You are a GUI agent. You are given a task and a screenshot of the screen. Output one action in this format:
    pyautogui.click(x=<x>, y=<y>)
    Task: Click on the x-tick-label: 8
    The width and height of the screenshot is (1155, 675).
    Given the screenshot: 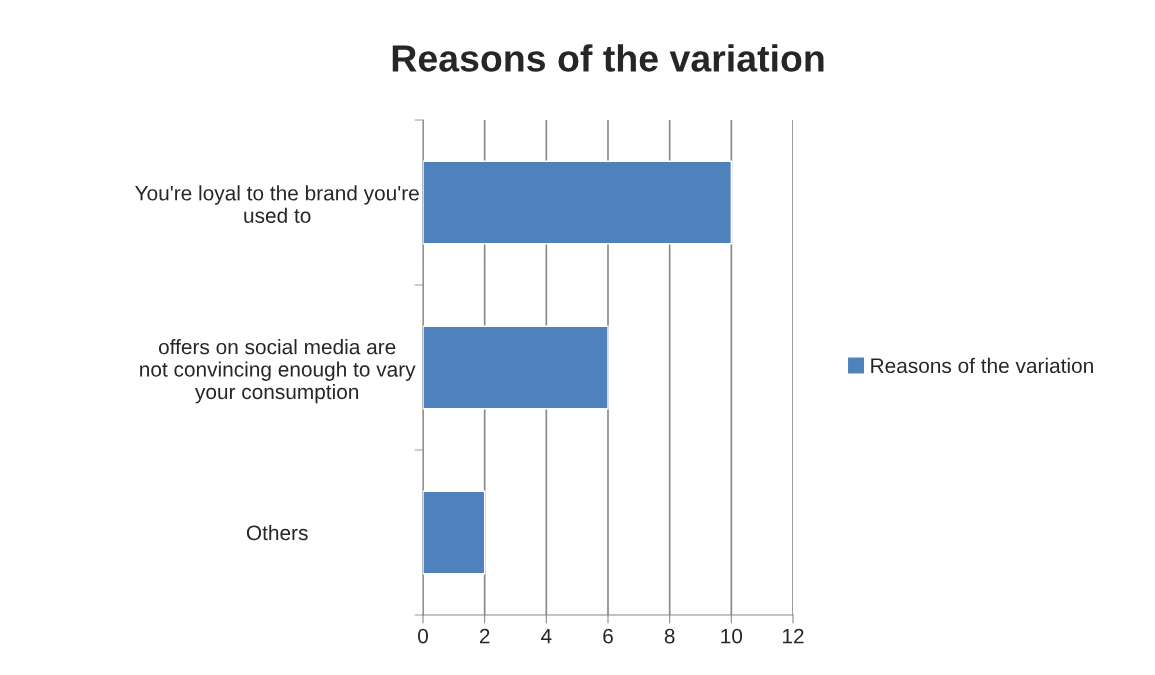 What is the action you would take?
    pyautogui.click(x=669, y=636)
    